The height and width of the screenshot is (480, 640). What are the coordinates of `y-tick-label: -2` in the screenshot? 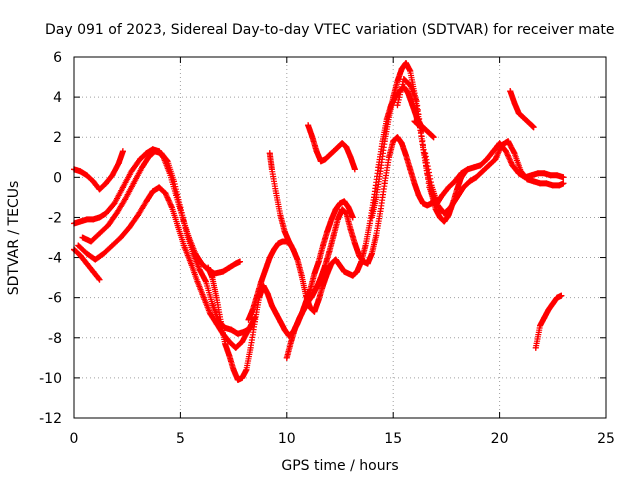 It's located at (55, 218).